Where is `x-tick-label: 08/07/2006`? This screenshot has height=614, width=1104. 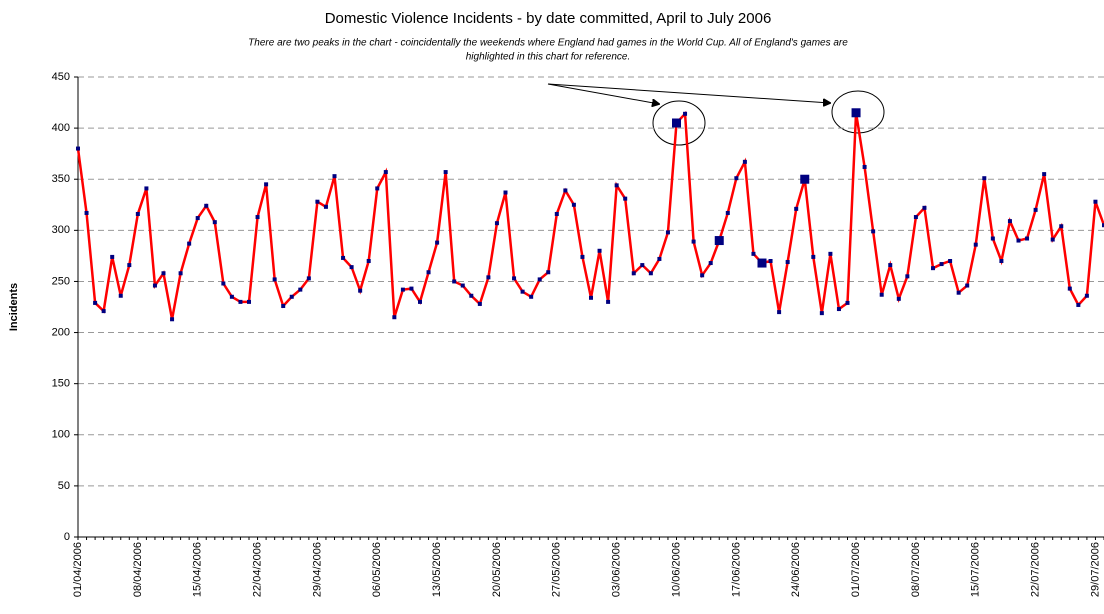
x-tick-label: 08/07/2006 is located at coordinates (916, 569).